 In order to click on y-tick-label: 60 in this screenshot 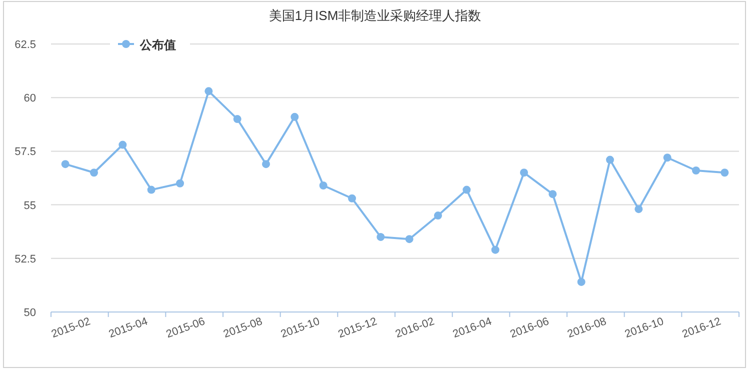, I will do `click(30, 98)`.